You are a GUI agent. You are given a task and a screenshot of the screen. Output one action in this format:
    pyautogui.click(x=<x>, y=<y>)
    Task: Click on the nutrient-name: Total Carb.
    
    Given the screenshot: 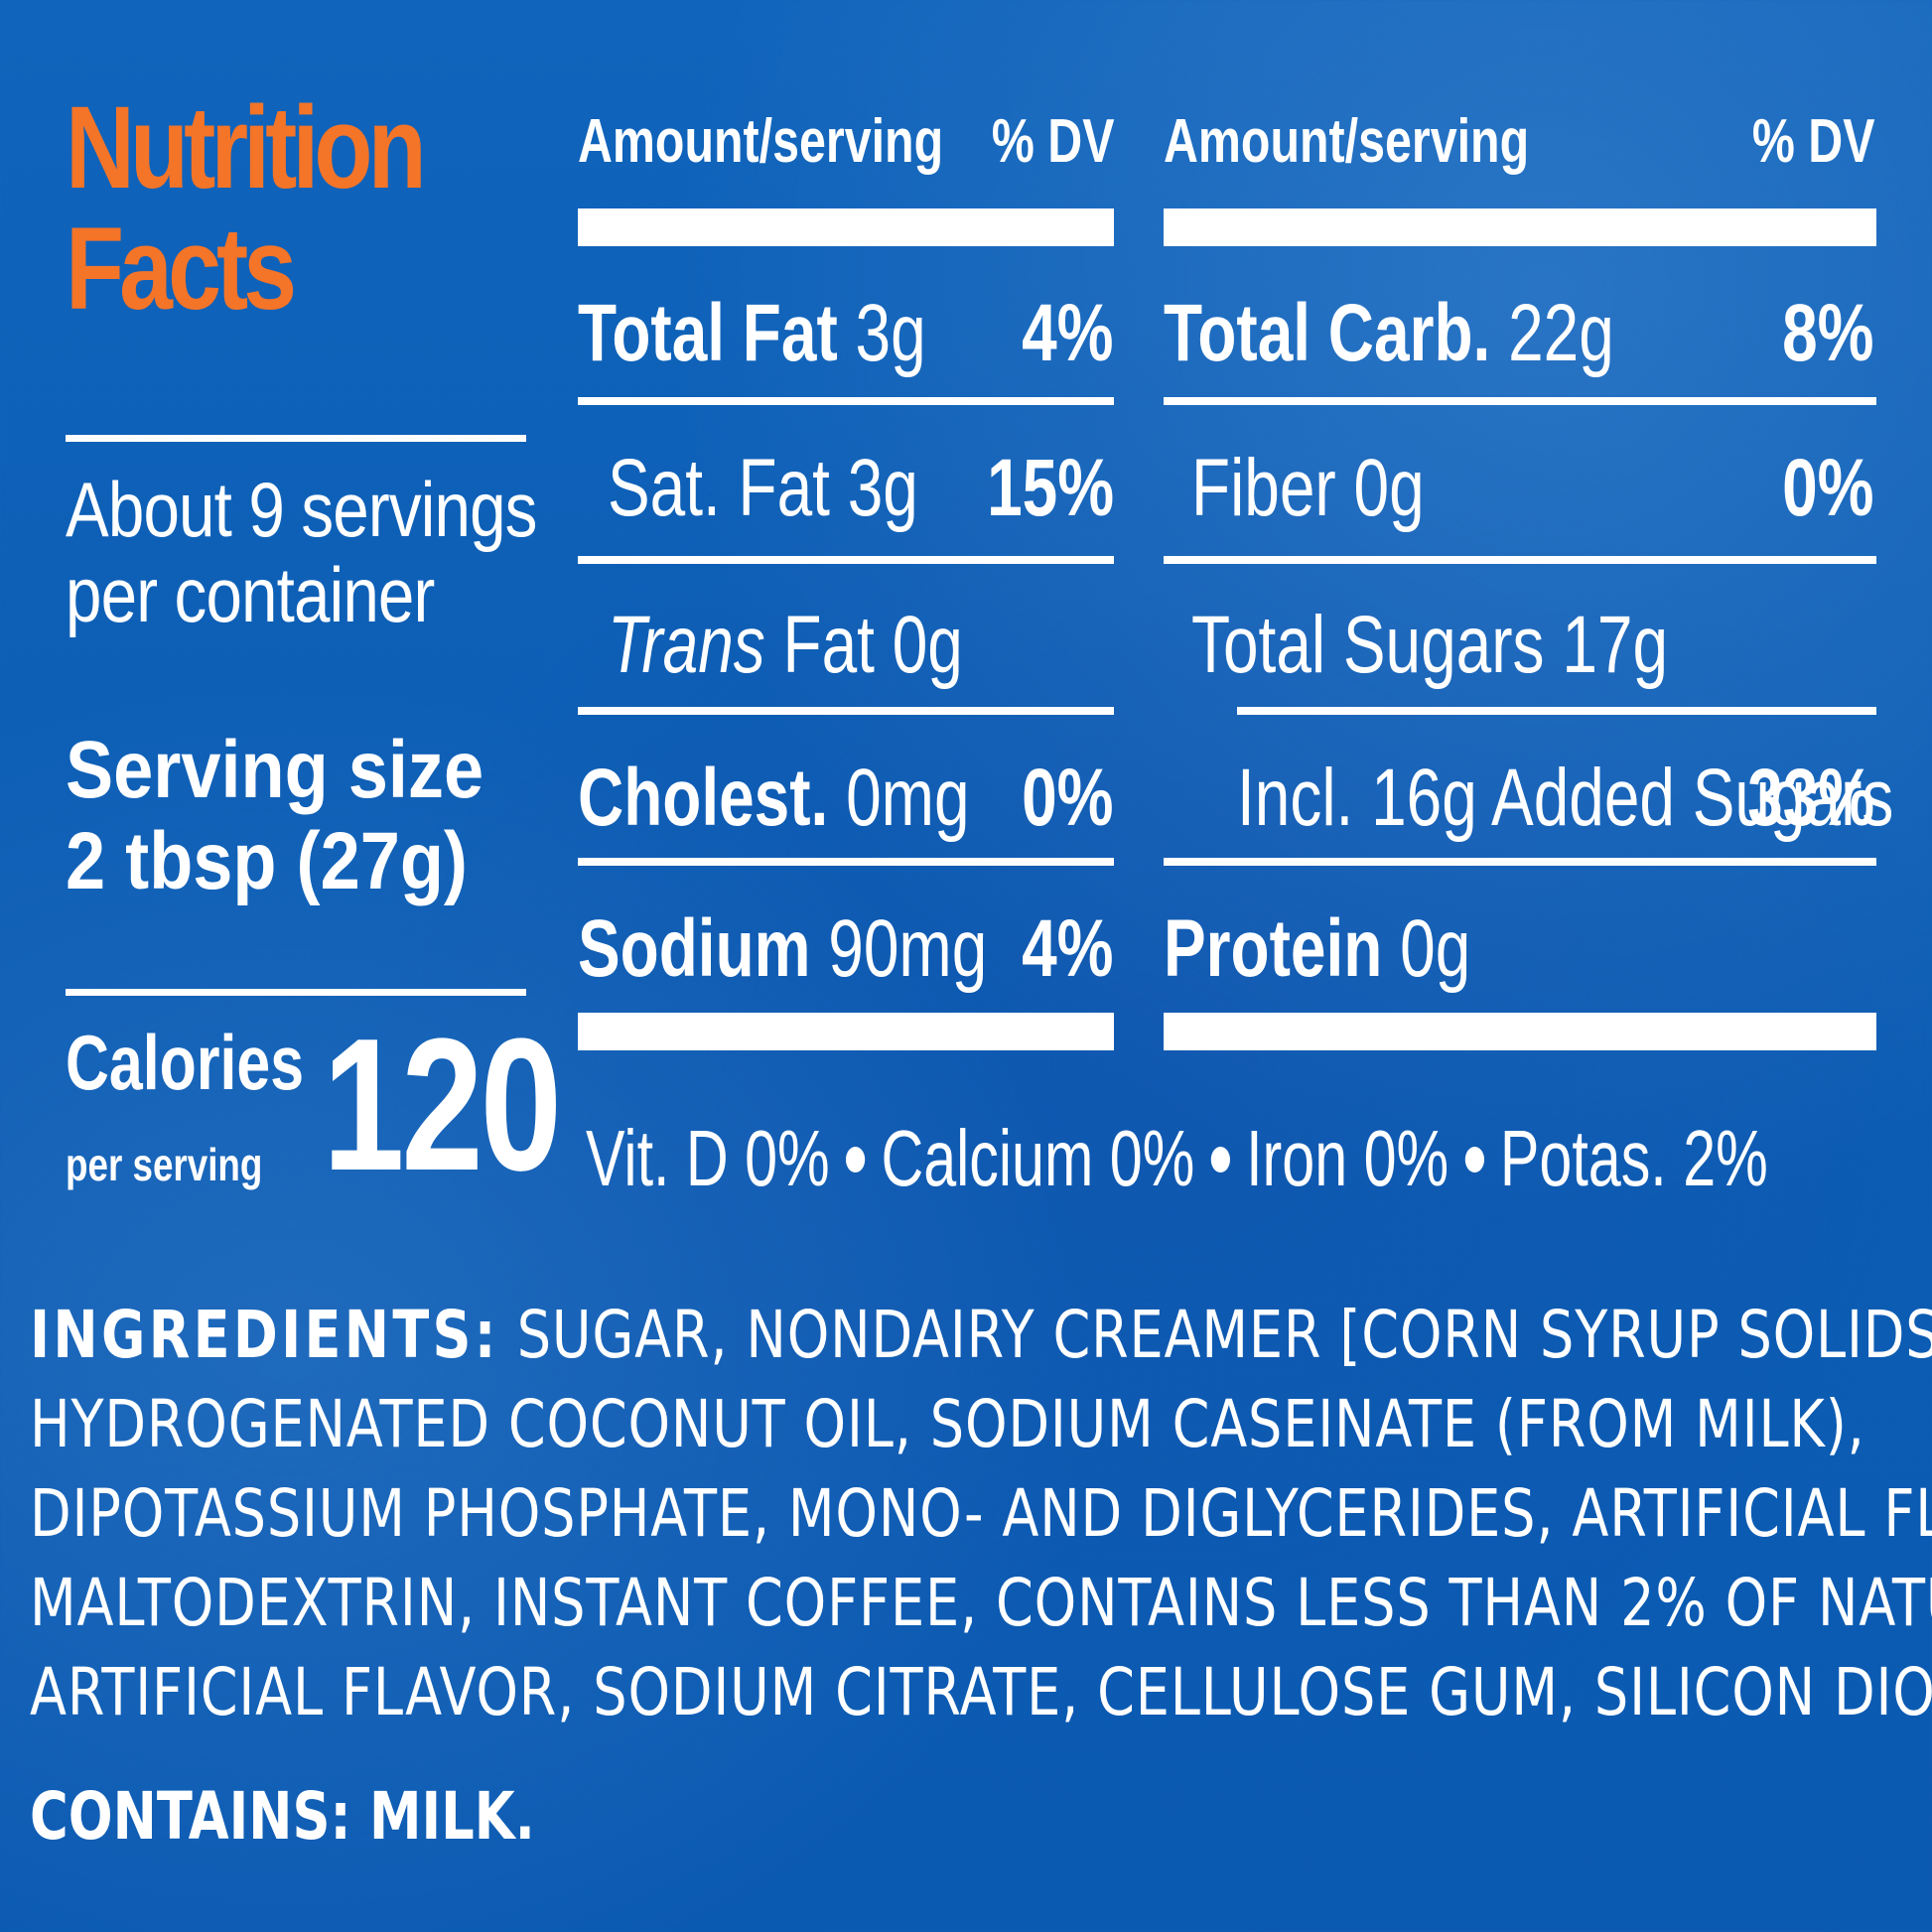 What is the action you would take?
    pyautogui.click(x=1327, y=333)
    